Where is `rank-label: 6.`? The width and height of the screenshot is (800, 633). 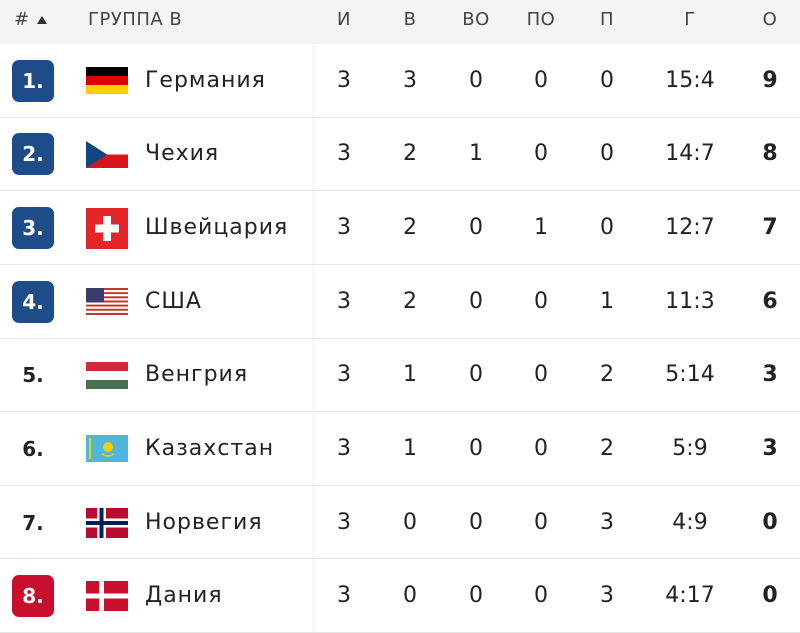
rank-label: 6. is located at coordinates (33, 448).